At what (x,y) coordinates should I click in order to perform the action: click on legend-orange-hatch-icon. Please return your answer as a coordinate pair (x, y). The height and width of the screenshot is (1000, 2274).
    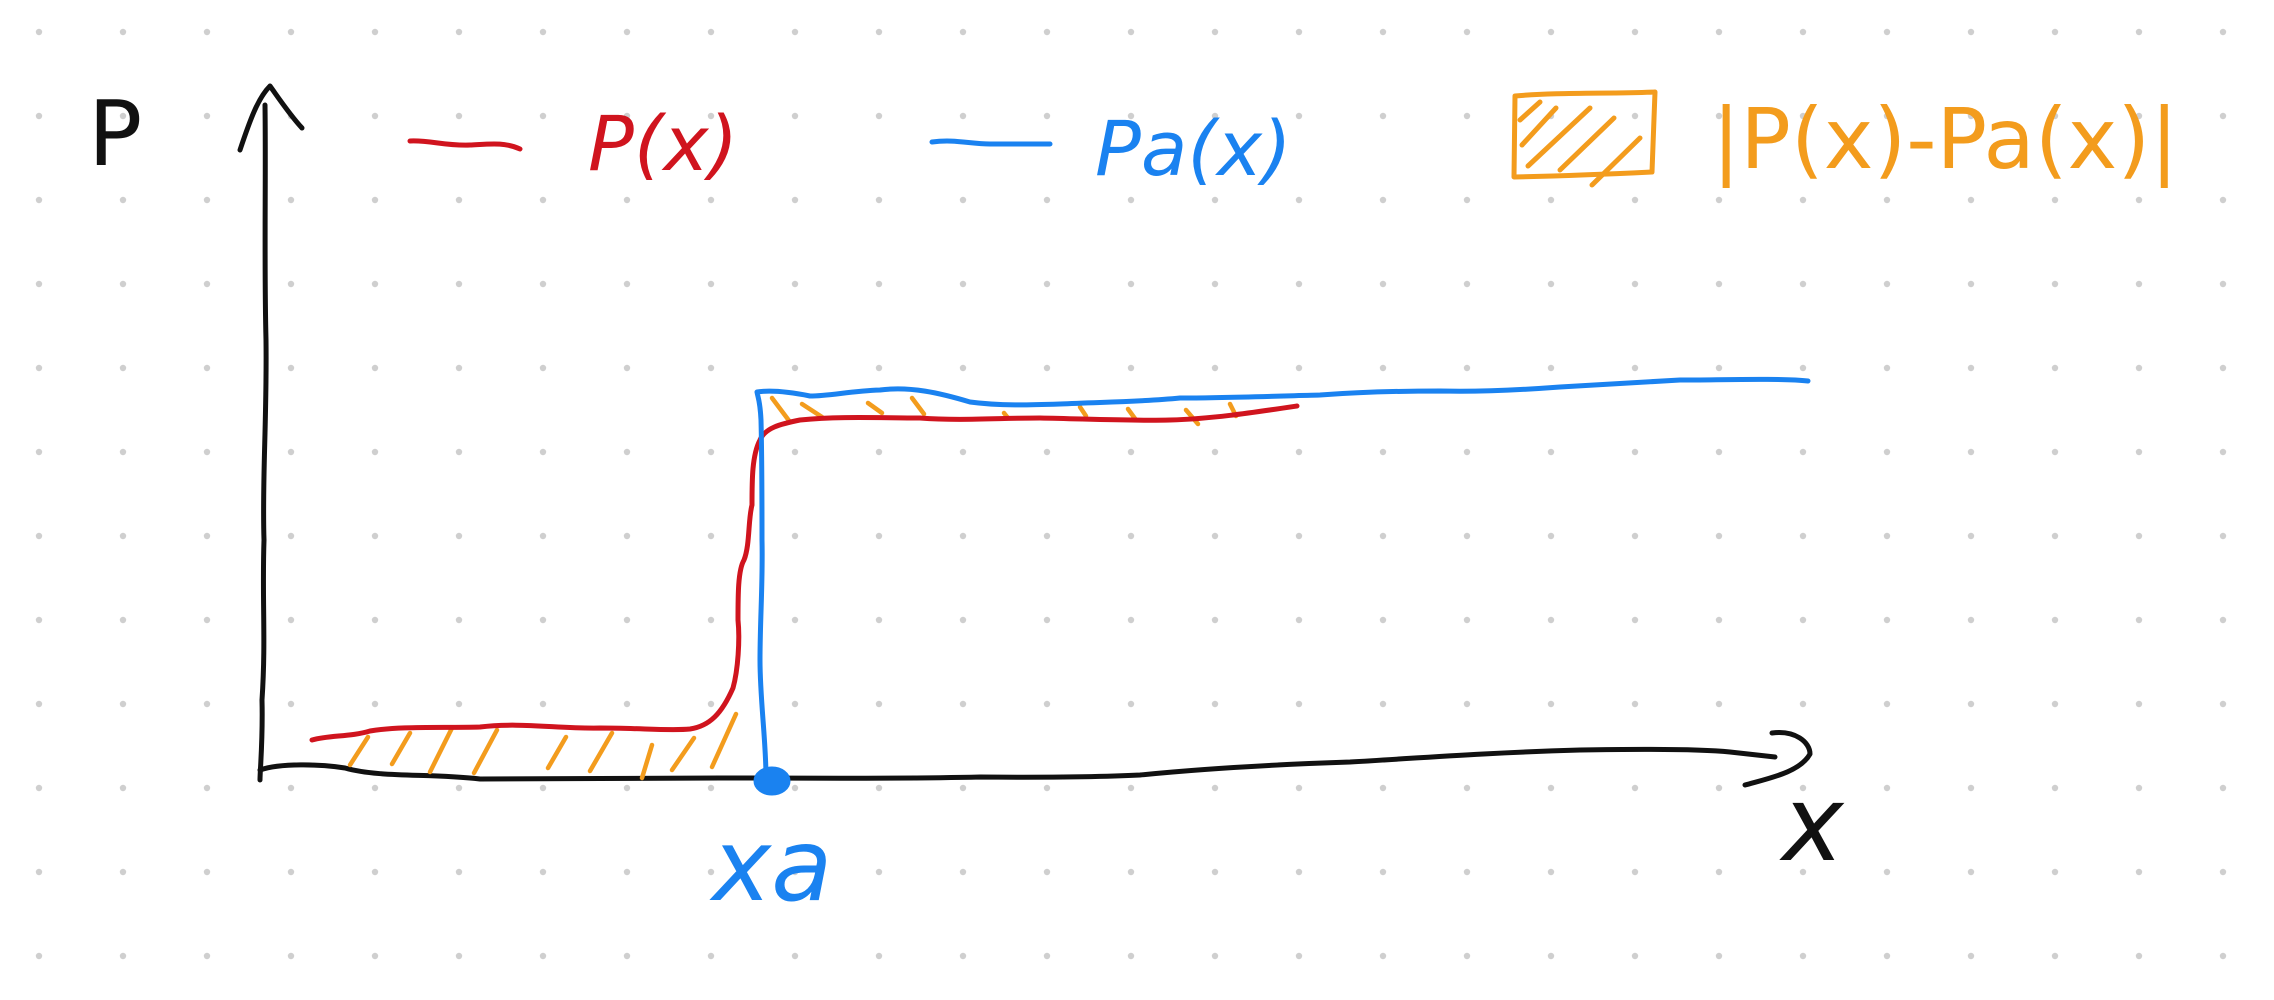
    Looking at the image, I should click on (1584, 138).